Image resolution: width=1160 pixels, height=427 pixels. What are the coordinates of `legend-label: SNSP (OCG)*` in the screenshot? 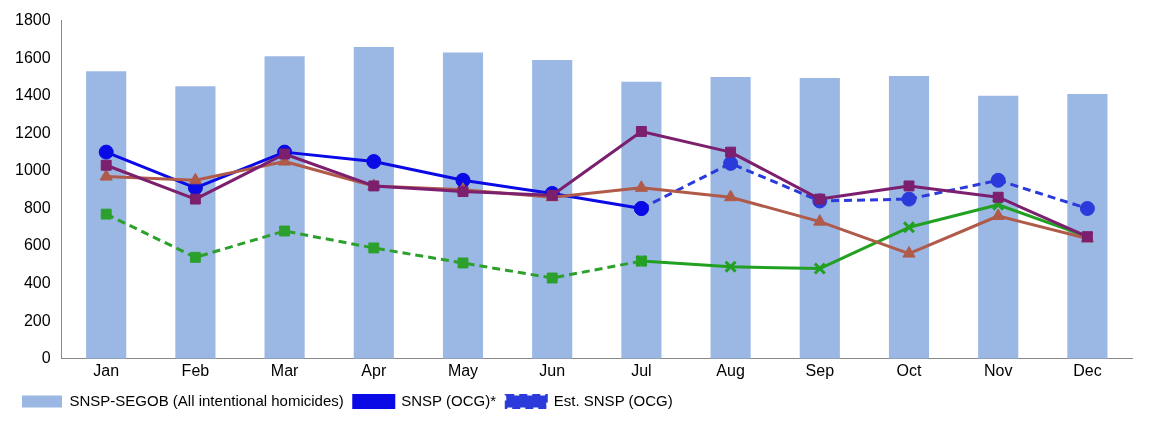 It's located at (449, 400).